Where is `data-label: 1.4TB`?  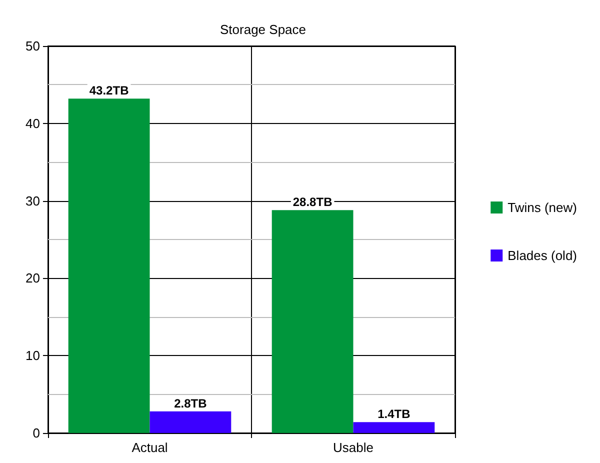 data-label: 1.4TB is located at coordinates (394, 414).